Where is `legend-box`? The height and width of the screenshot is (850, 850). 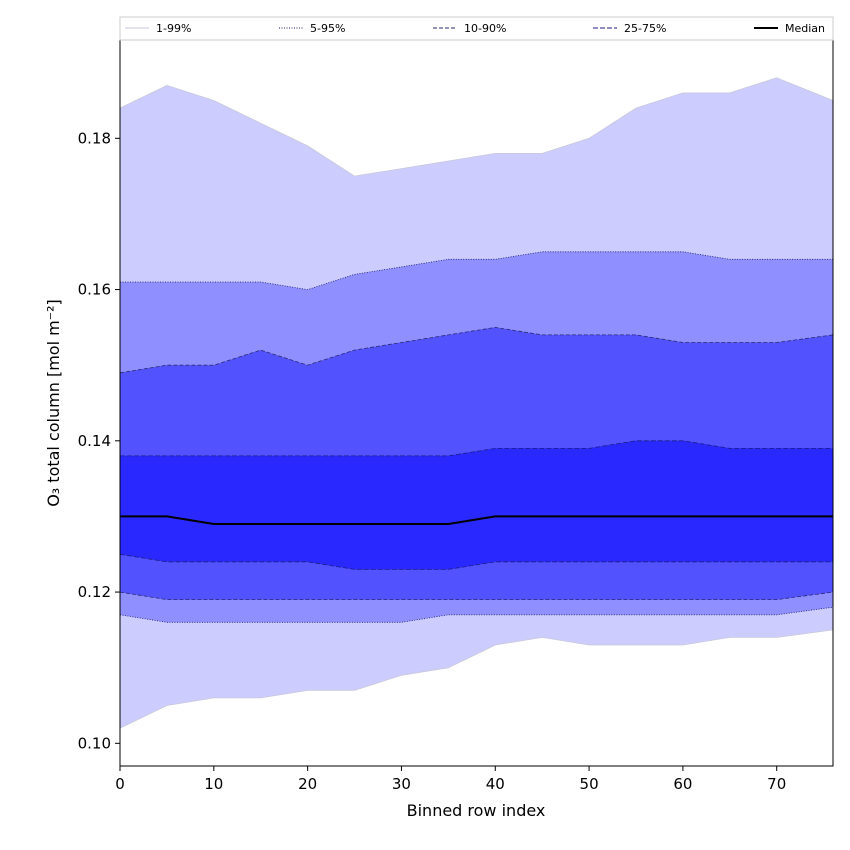 legend-box is located at coordinates (476, 28).